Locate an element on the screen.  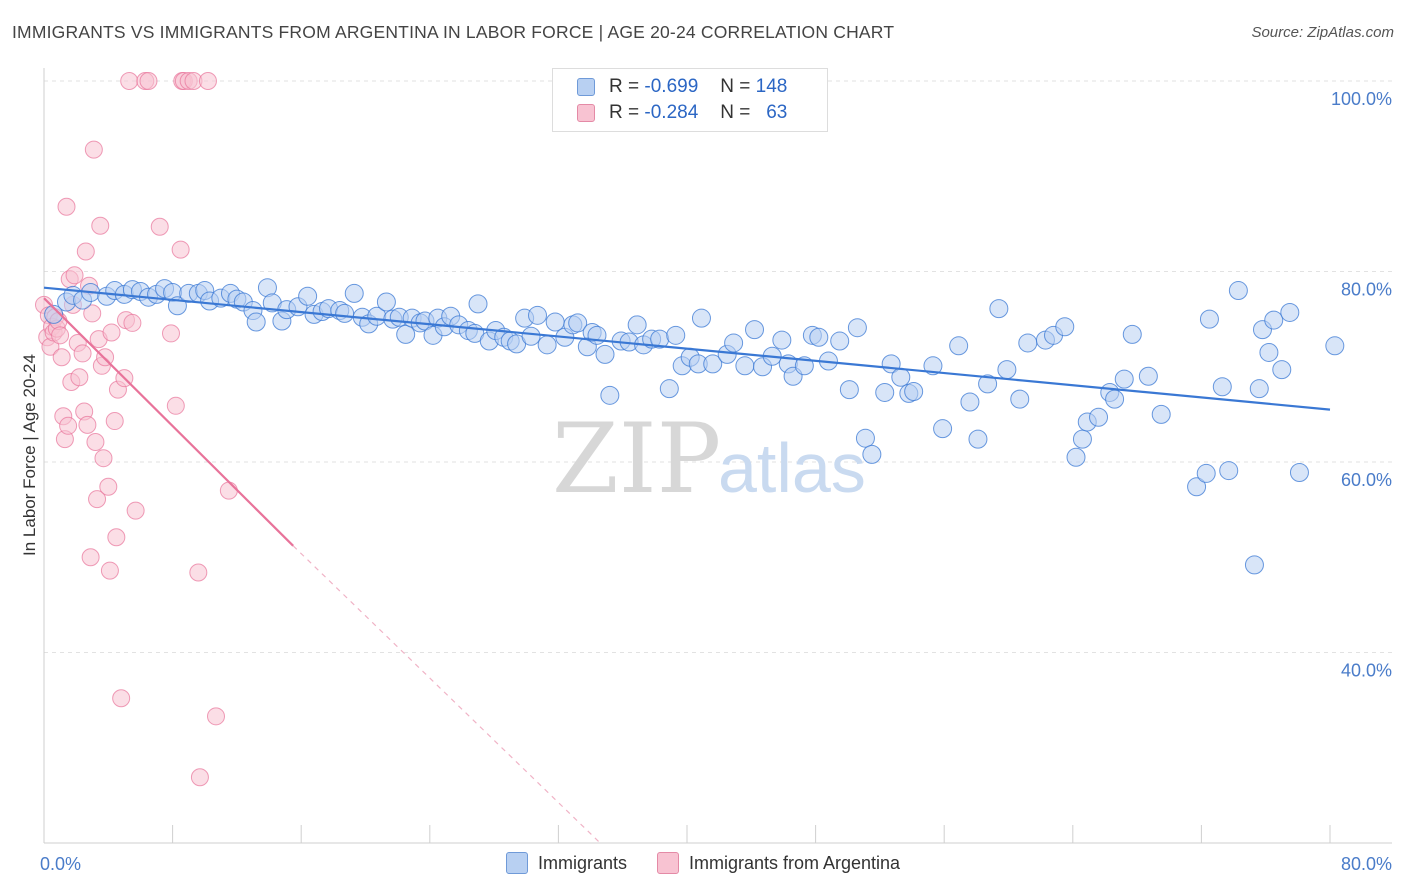
y-tick-label: 60.0% is located at coordinates (1366, 480).